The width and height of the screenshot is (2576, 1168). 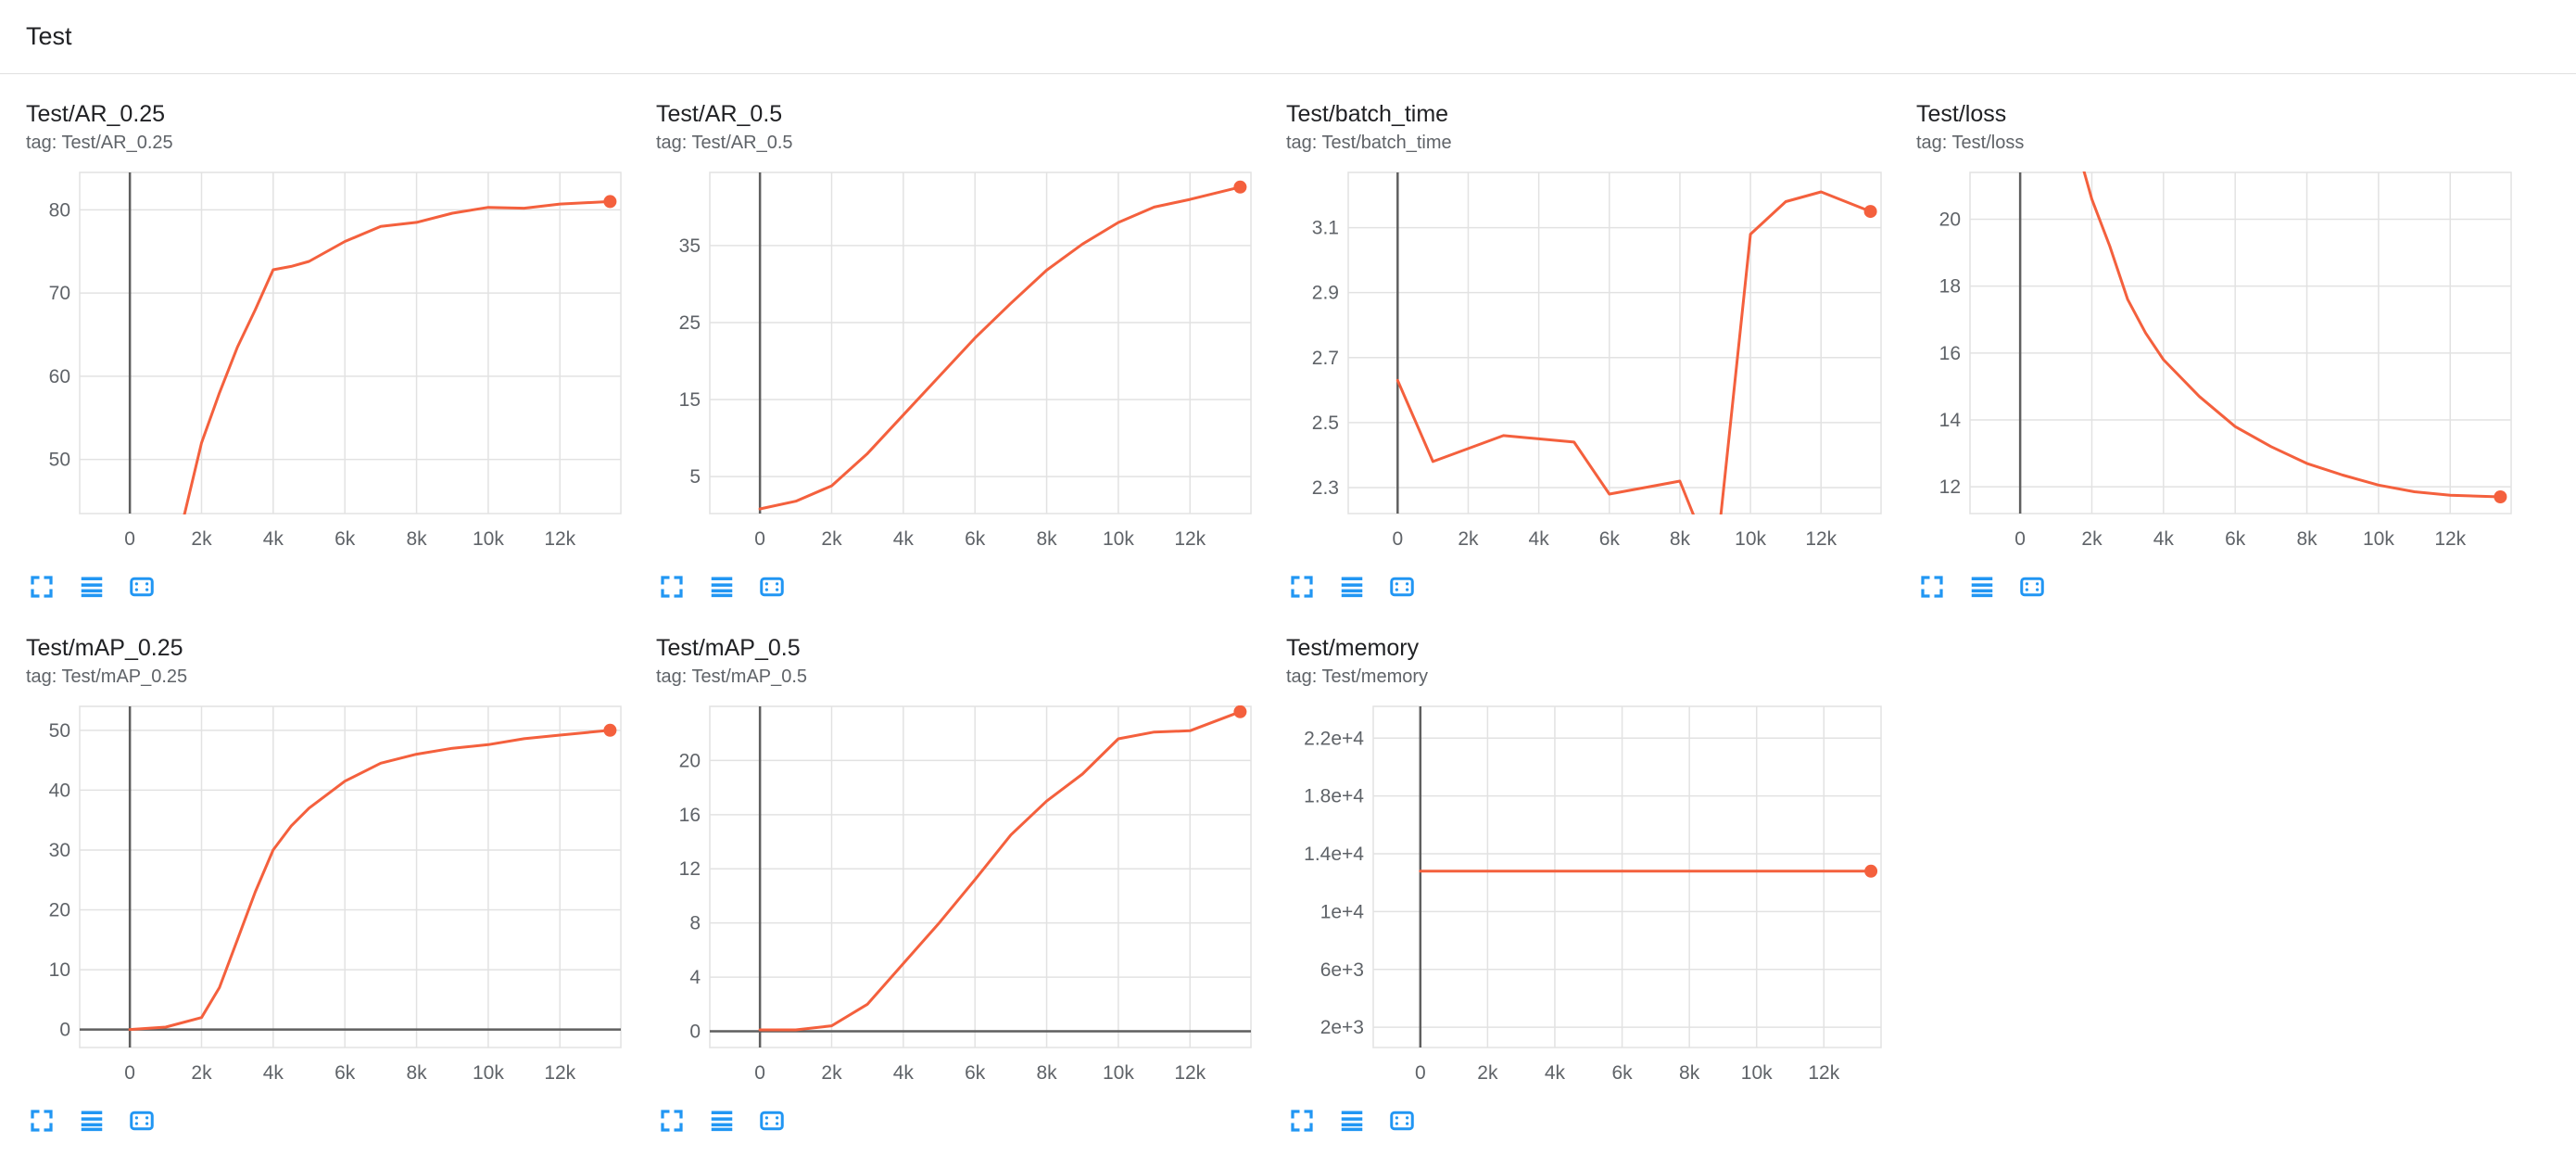 What do you see at coordinates (1288, 37) in the screenshot?
I see `section-header: Test` at bounding box center [1288, 37].